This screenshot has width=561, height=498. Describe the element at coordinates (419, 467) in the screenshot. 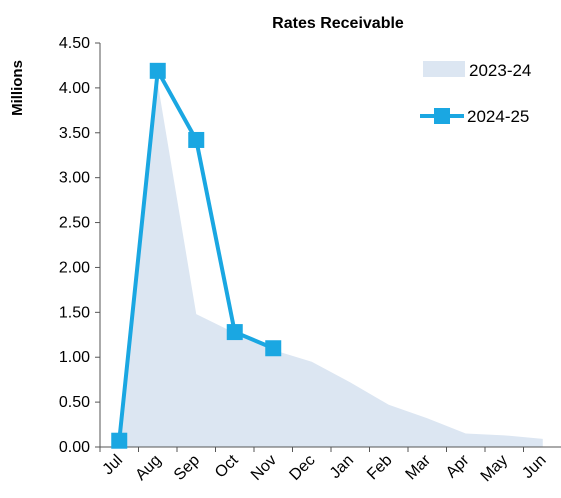

I see `x-tick-label: Mar` at that location.